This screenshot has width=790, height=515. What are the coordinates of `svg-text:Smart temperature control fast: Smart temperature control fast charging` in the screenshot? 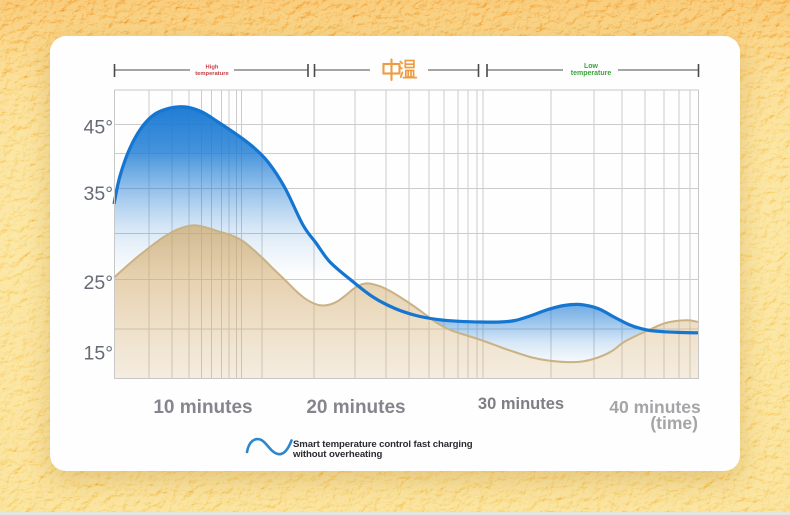 It's located at (383, 444).